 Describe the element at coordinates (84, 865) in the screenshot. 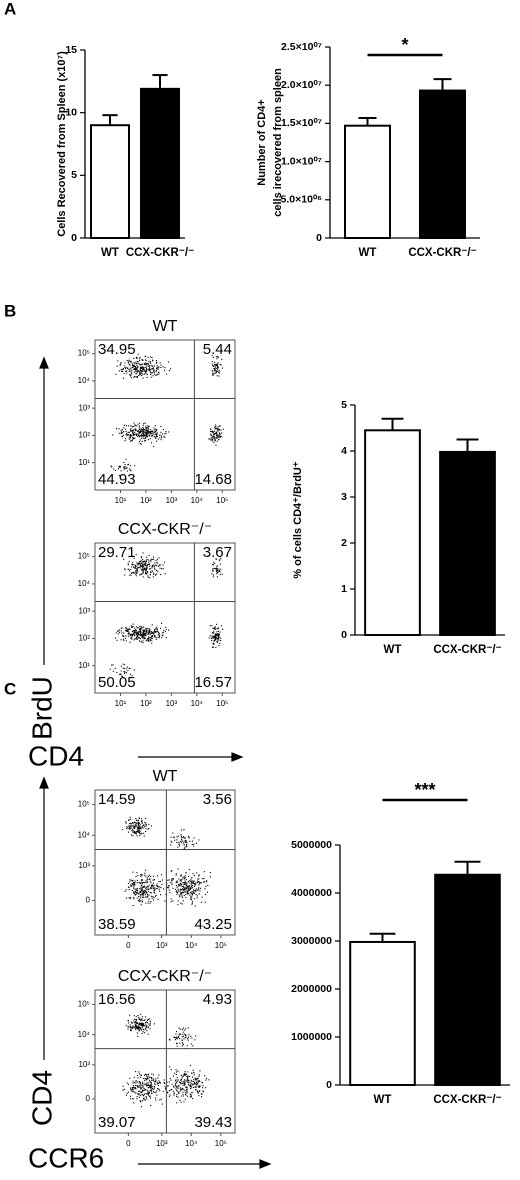

I see `y-tick-label: 10³` at that location.